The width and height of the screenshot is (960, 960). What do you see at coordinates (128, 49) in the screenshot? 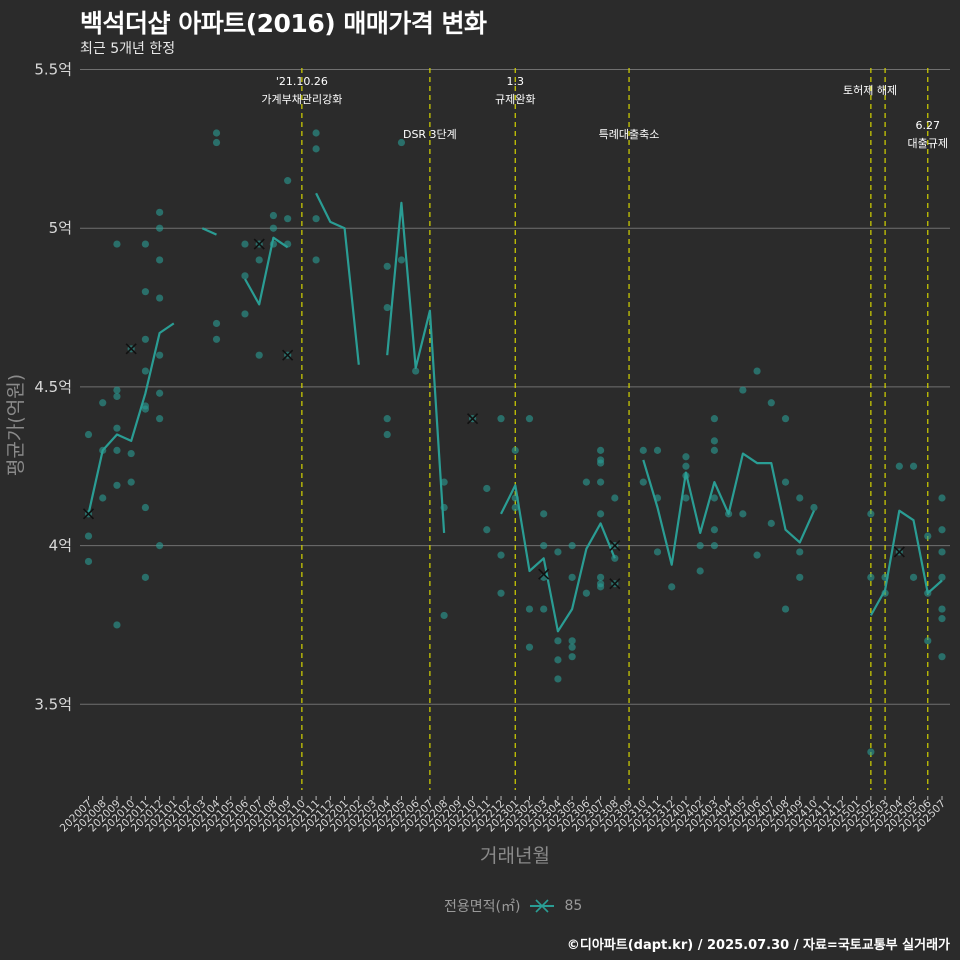
I see `chart-subtitle: 최근 5개년 한정` at bounding box center [128, 49].